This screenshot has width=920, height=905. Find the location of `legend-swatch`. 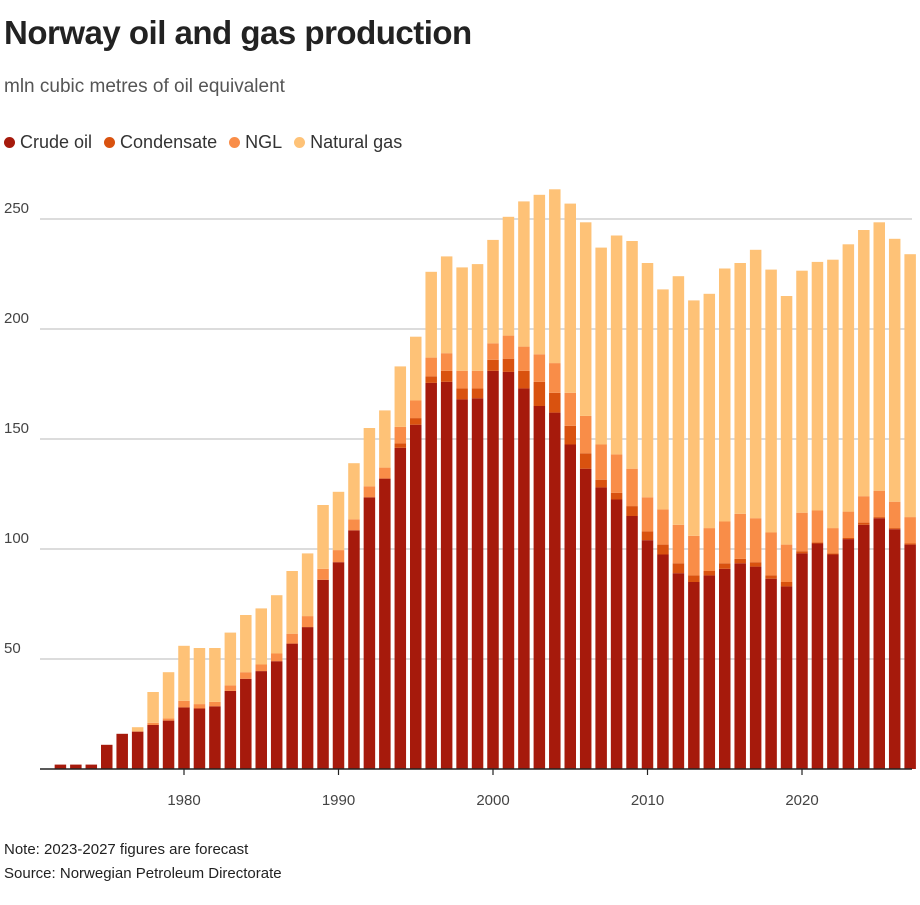

legend-swatch is located at coordinates (235, 142).